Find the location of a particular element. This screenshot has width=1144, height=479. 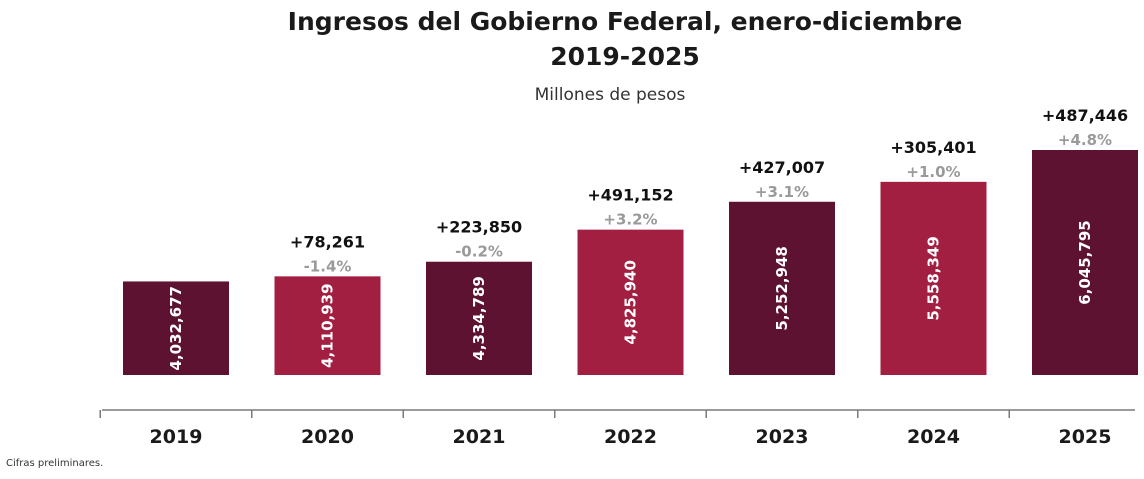

value-label-2021: 4,334,789 is located at coordinates (479, 318).